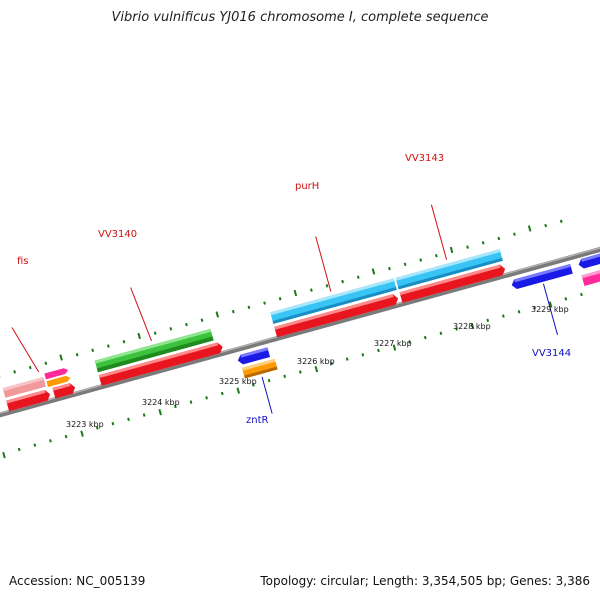 This screenshot has height=600, width=600. What do you see at coordinates (56, 373) in the screenshot?
I see `gene-pink-small` at bounding box center [56, 373].